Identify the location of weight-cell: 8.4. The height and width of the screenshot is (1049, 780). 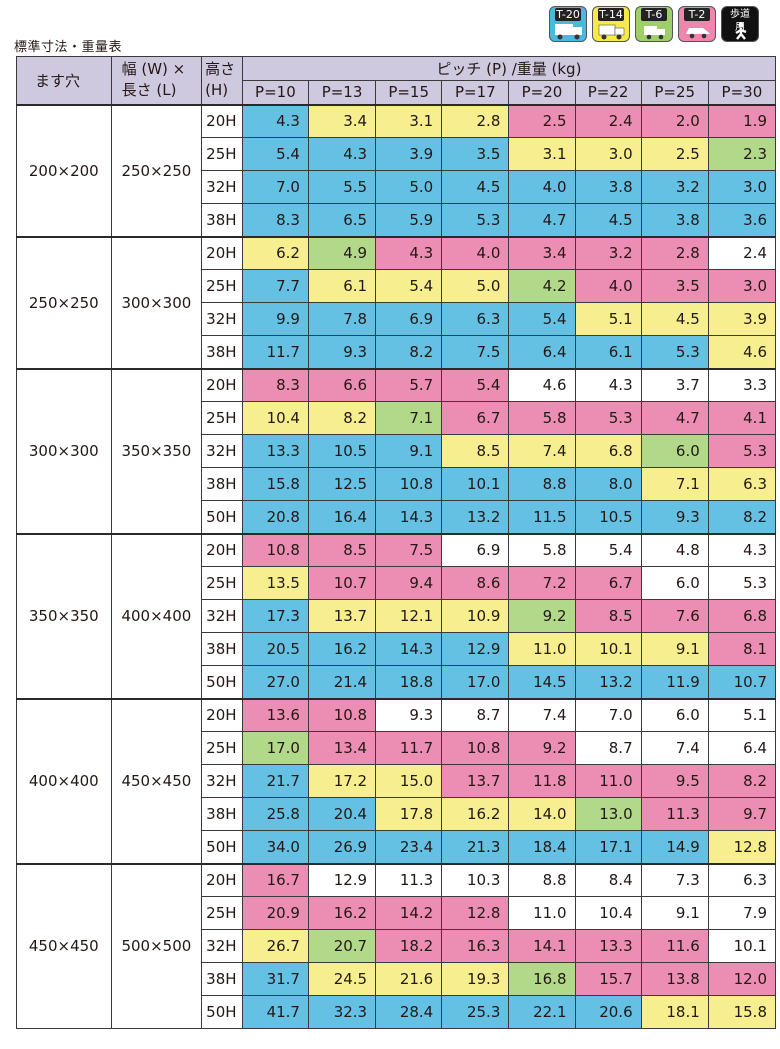
(608, 879).